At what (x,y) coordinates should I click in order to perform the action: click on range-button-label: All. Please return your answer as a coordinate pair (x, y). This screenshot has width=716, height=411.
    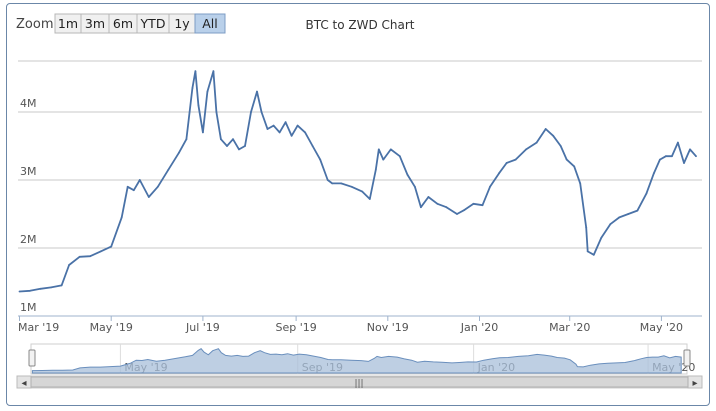
    Looking at the image, I should click on (210, 23).